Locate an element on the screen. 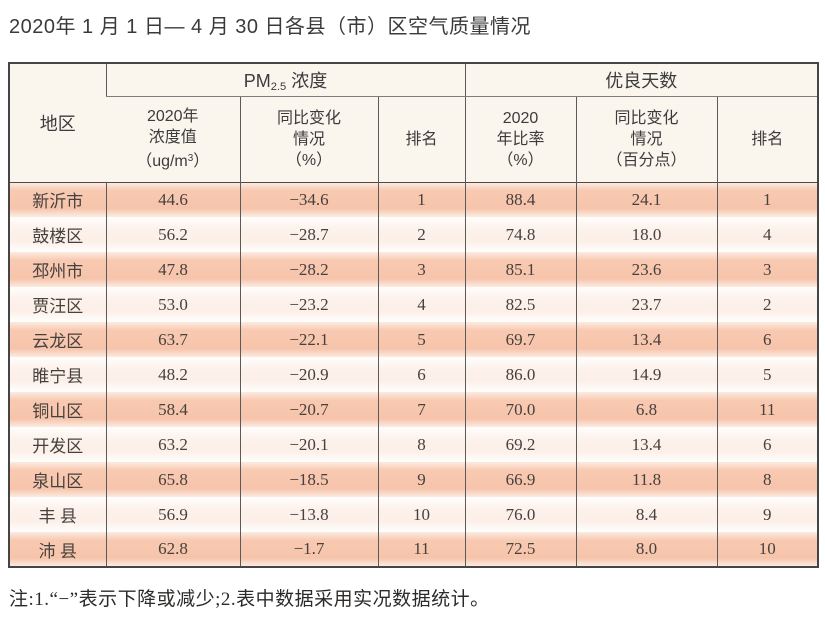  table-row: 铜山区 58.4 −20.7 7 70.0 6.8 11 is located at coordinates (414, 409).